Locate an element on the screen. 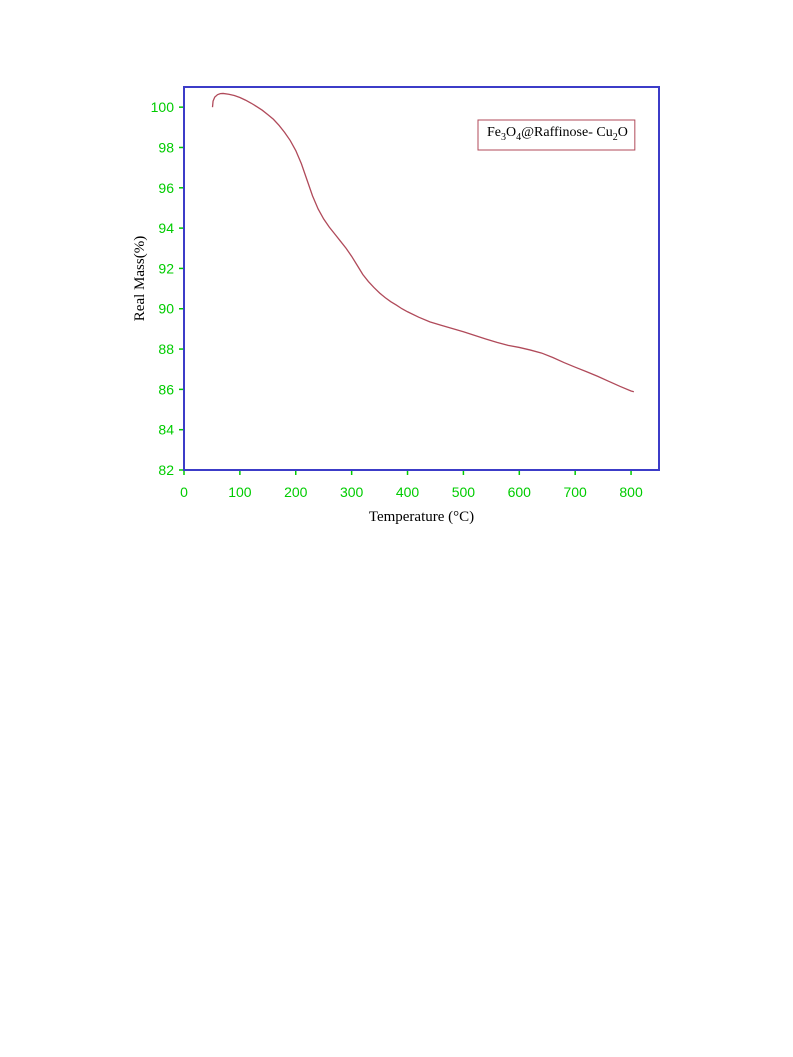  legend-subscript: 2 is located at coordinates (615, 137).